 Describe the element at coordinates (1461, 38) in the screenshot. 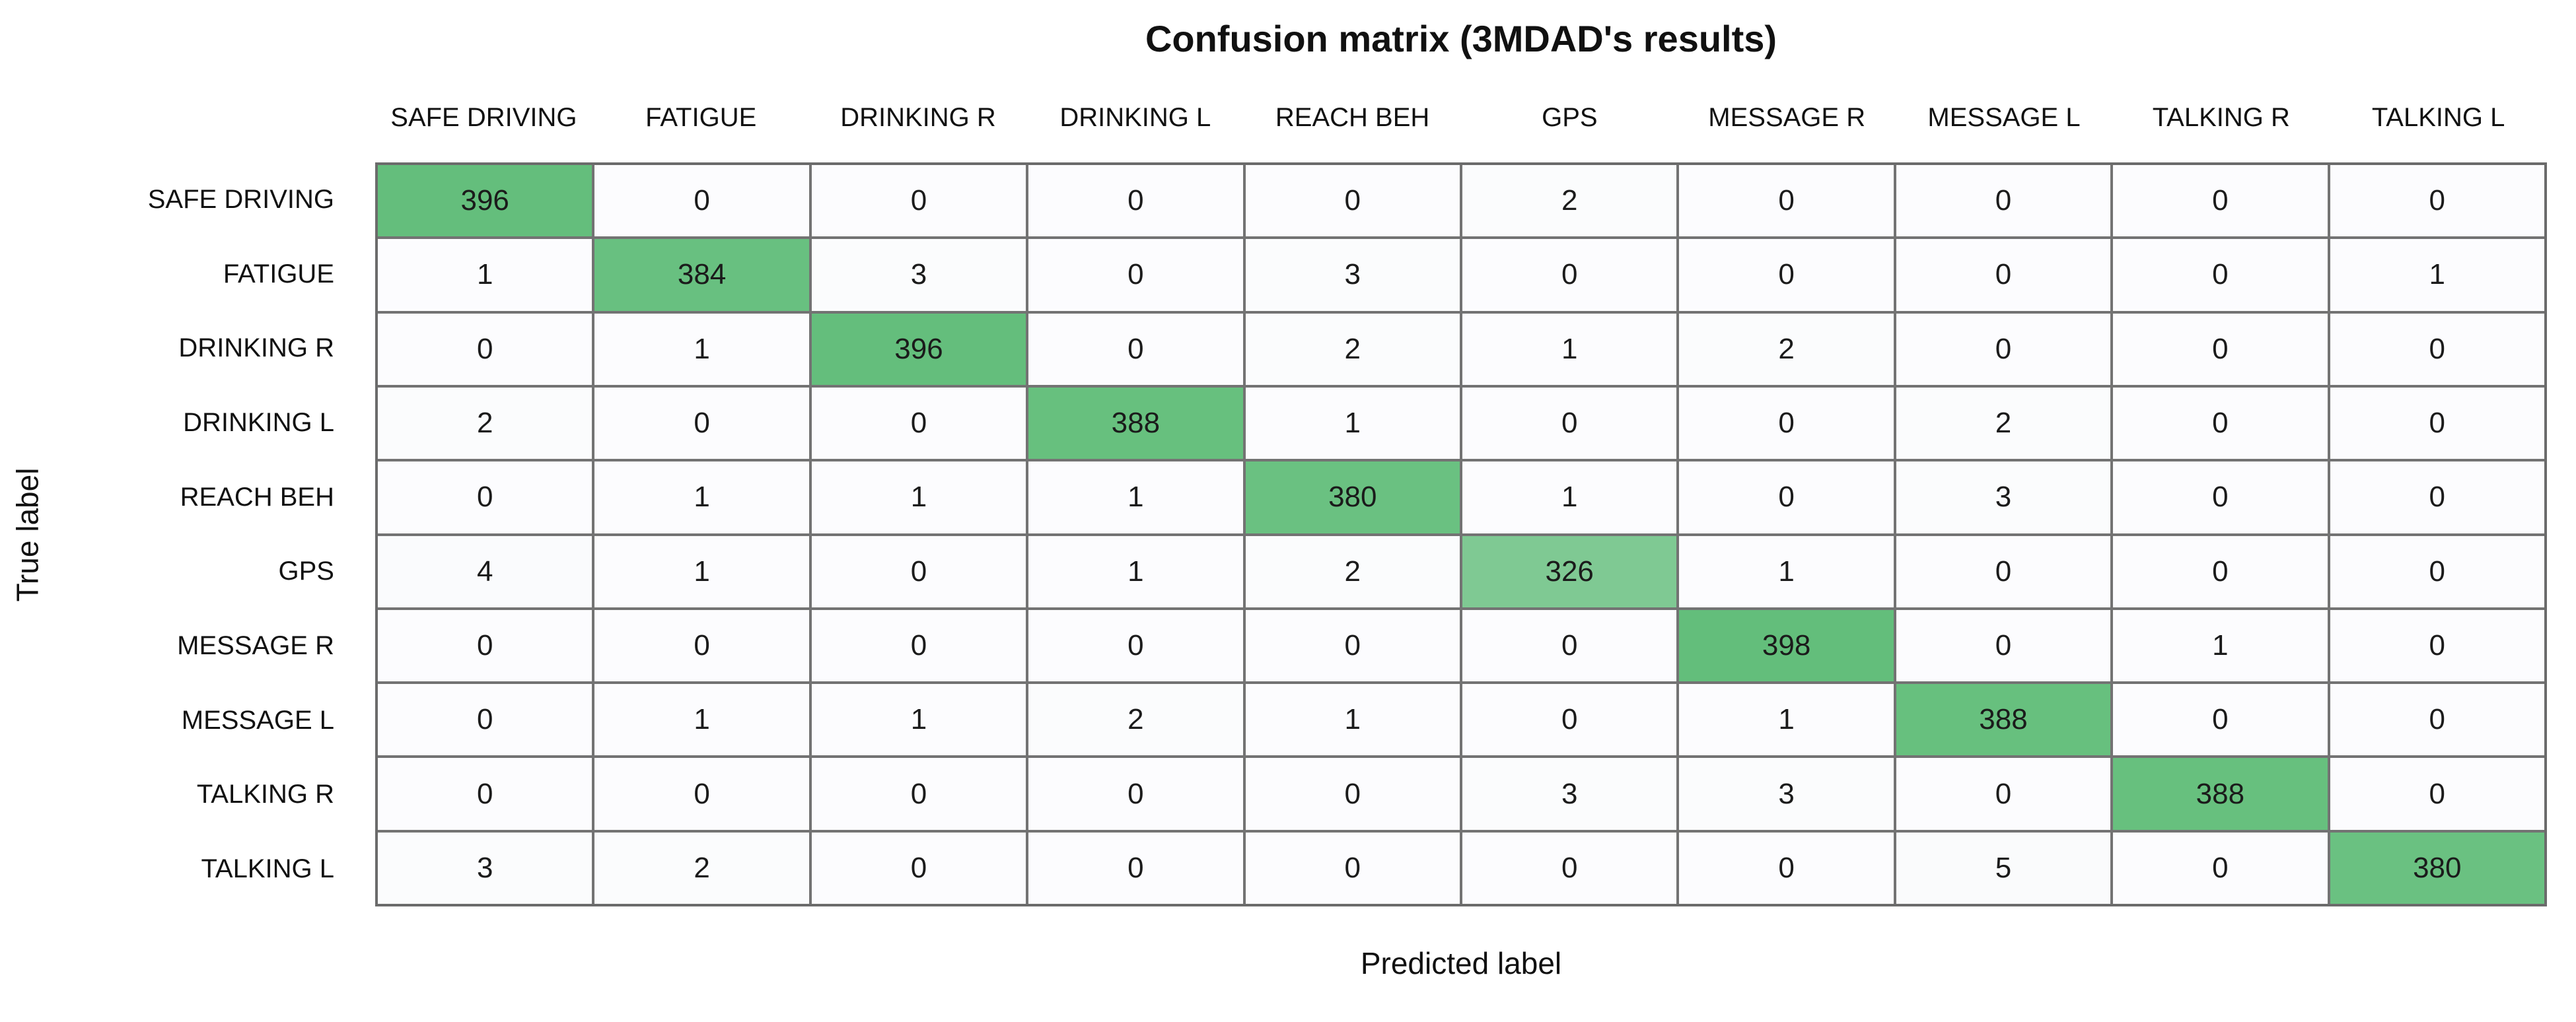

I see `chart-title: Confusion matrix (3MDAD's results)` at that location.